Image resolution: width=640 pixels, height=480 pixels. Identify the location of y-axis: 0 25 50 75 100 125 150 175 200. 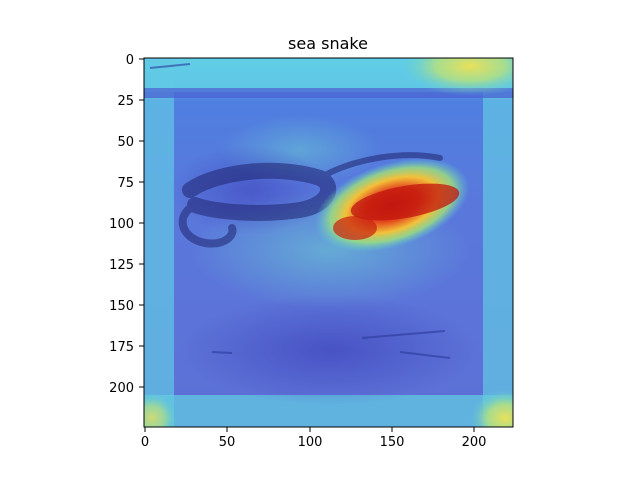
(126, 224).